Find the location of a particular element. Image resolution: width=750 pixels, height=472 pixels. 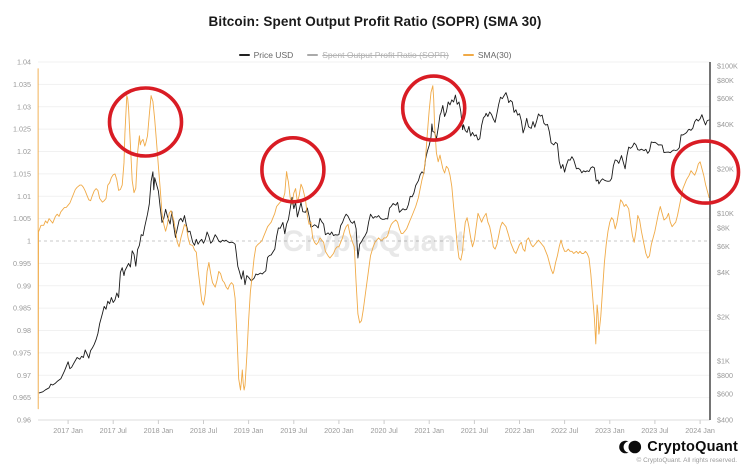

y-axis-right-tick-label: $60K is located at coordinates (725, 98).